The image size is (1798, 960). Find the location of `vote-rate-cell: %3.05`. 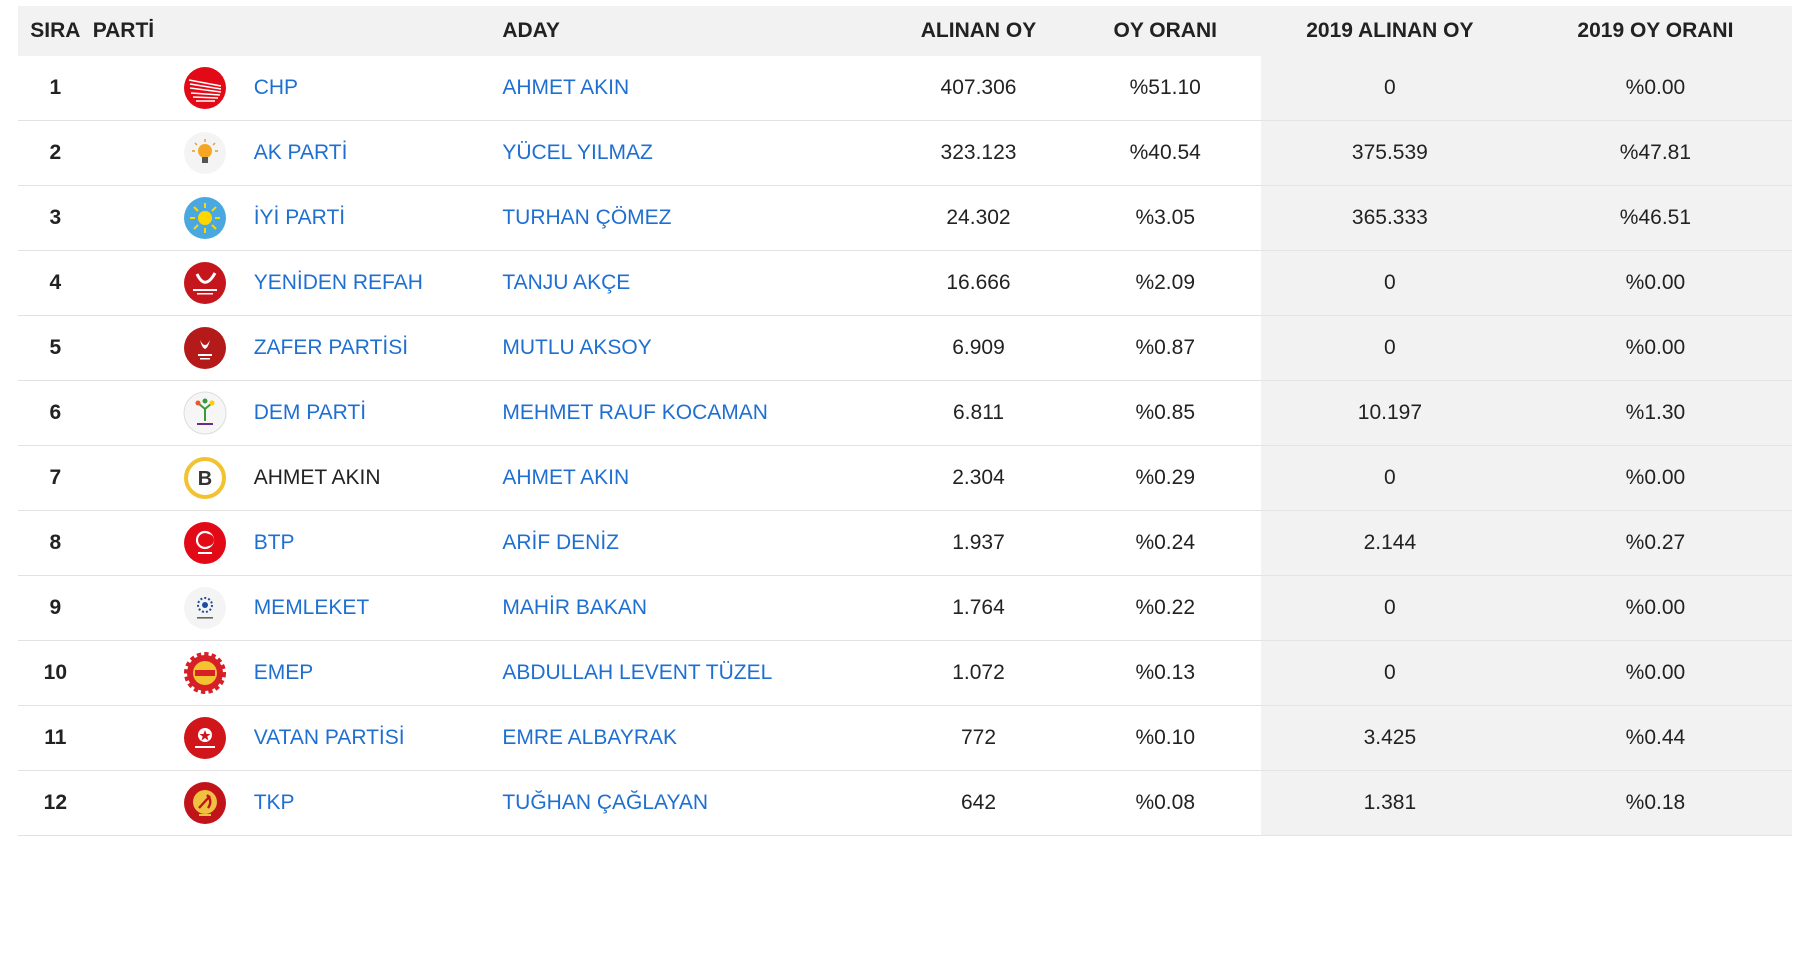

vote-rate-cell: %3.05 is located at coordinates (1165, 218).